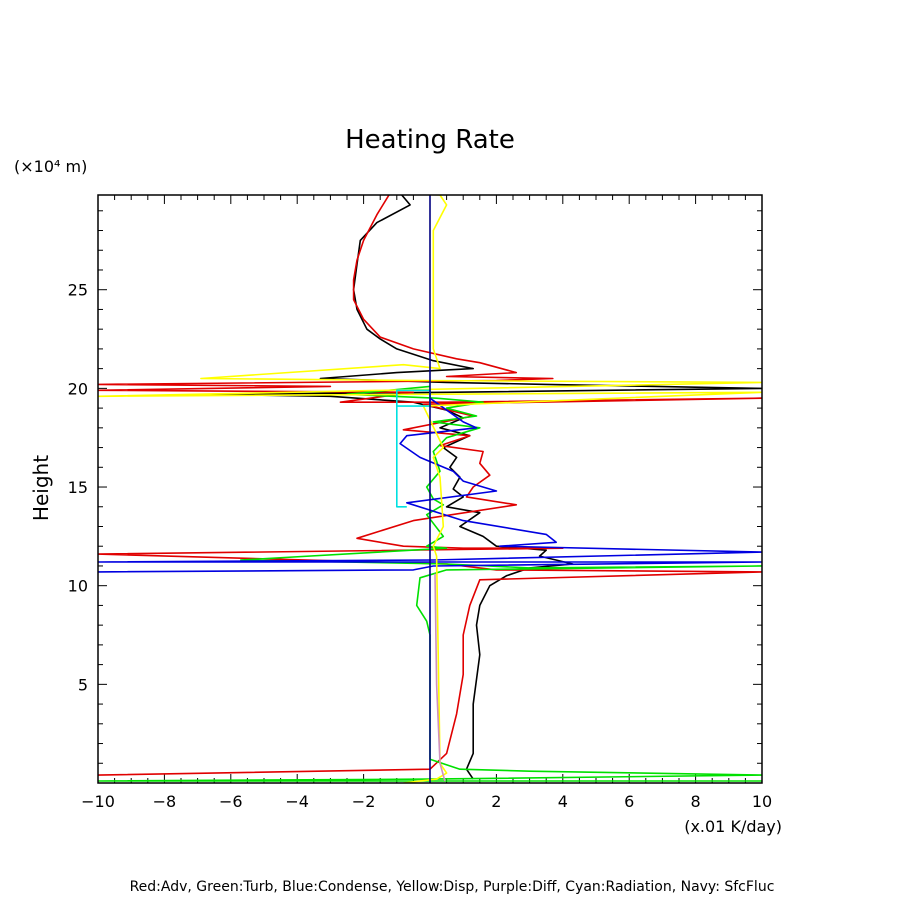  Describe the element at coordinates (41, 488) in the screenshot. I see `y-axis-label: Height` at that location.